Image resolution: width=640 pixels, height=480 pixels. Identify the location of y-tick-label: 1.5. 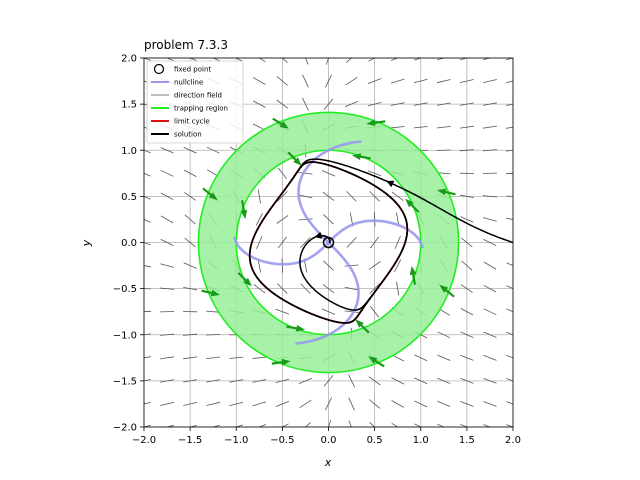
(129, 105).